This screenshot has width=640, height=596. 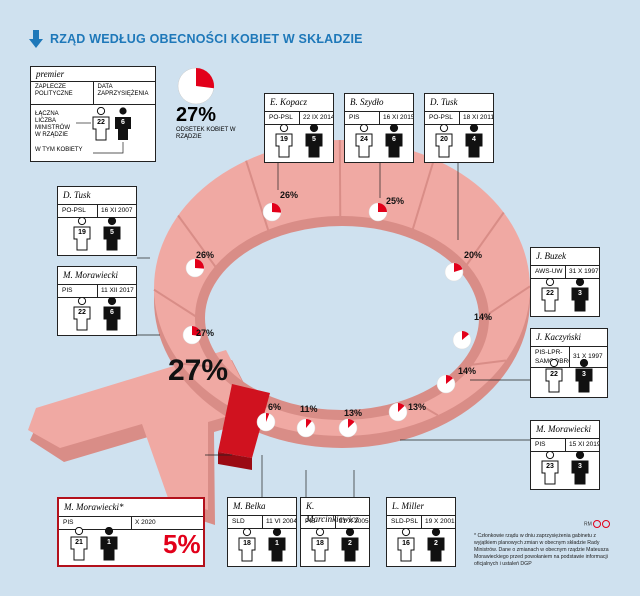 I want to click on minister-figures: 20 4, so click(x=459, y=141).